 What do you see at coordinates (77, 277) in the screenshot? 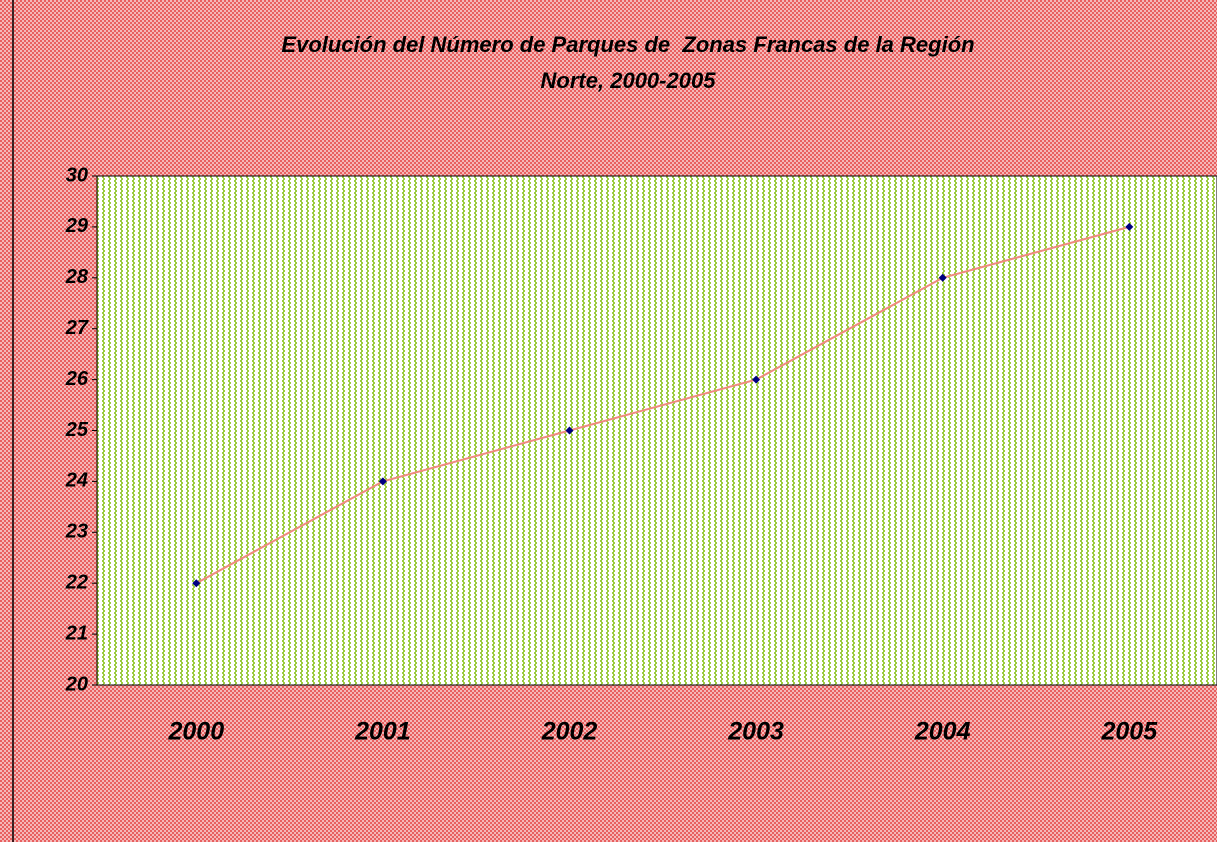
I see `y-tick-label: 28` at bounding box center [77, 277].